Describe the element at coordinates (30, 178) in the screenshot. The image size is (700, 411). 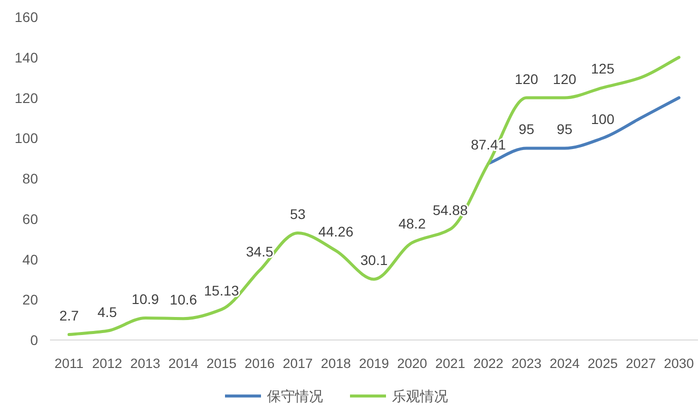
I see `y-tick-label: 80` at that location.